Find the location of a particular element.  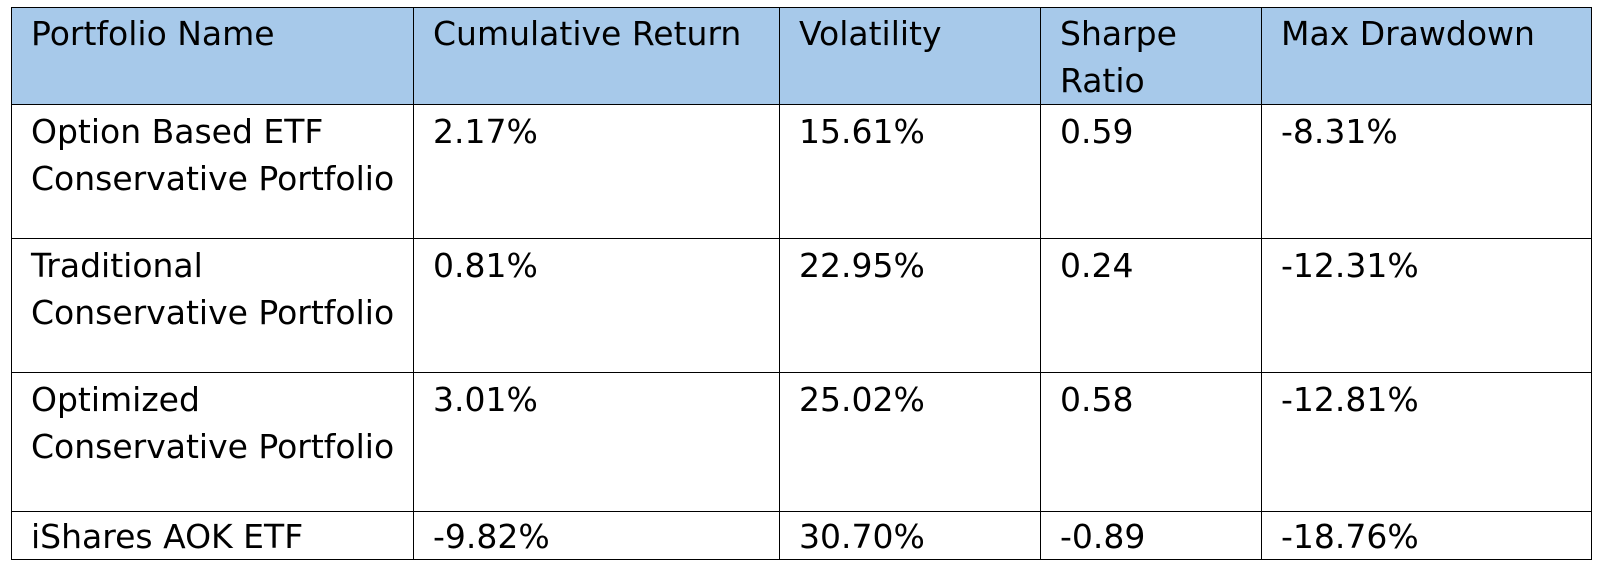

cell-volatility: 25.02% is located at coordinates (910, 442).